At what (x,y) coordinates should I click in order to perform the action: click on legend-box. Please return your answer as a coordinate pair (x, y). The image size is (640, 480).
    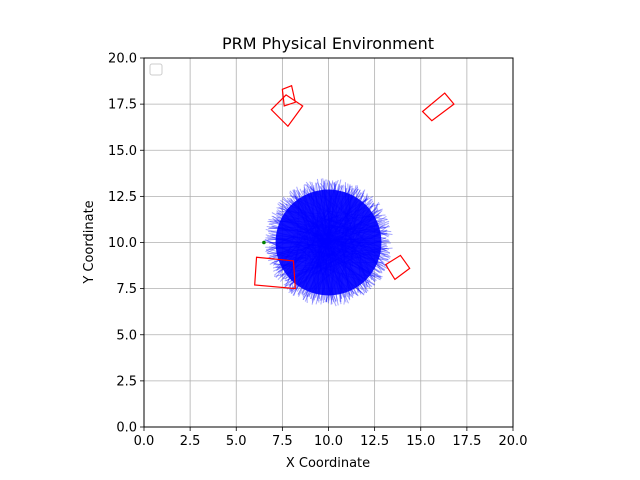
    Looking at the image, I should click on (156, 69).